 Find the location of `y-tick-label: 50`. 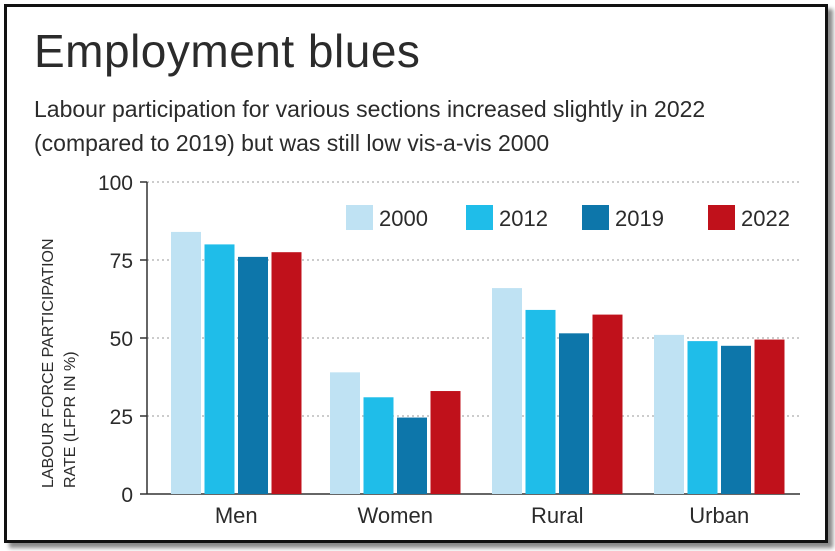

y-tick-label: 50 is located at coordinates (121, 339).